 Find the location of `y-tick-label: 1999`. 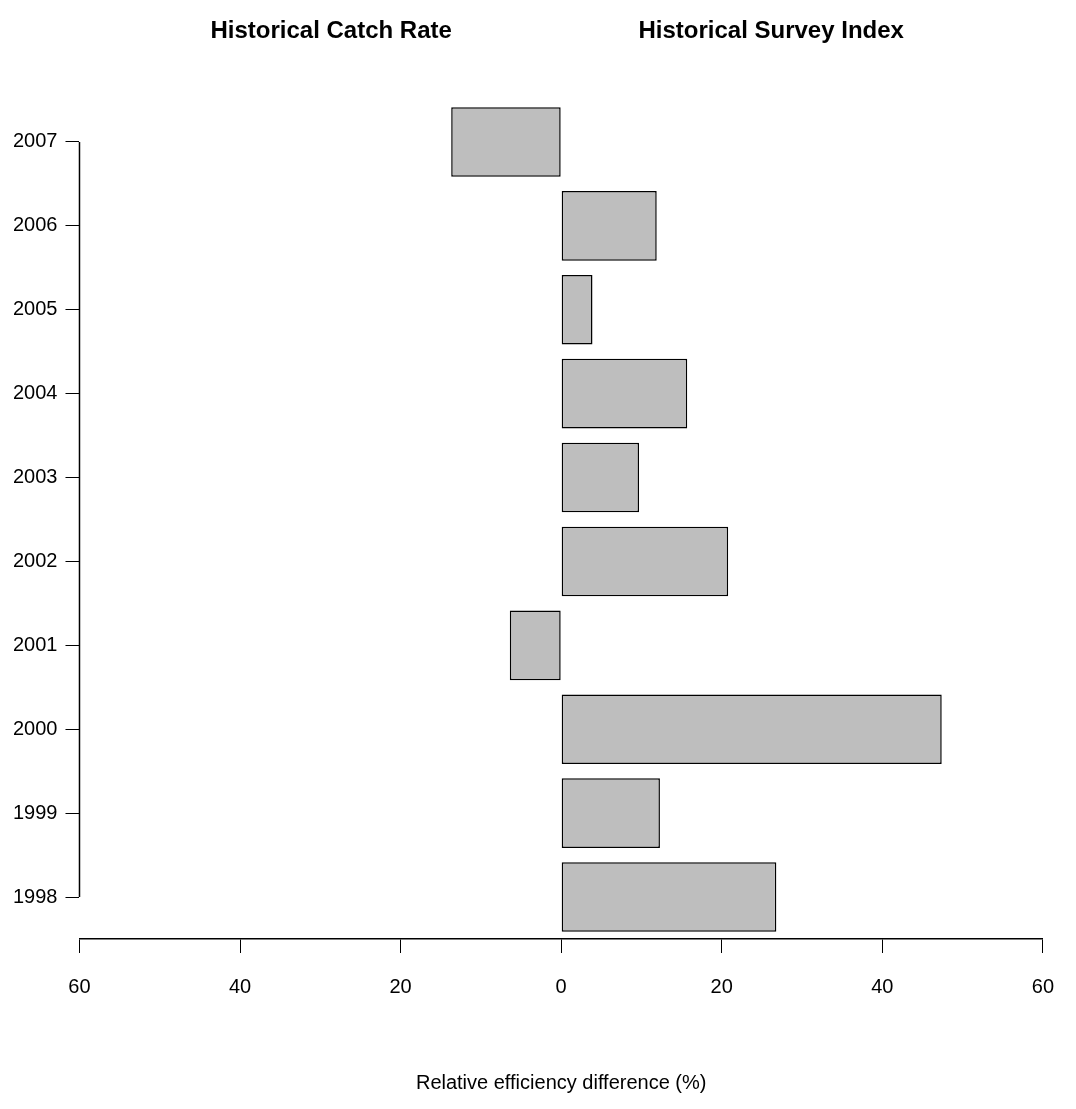

y-tick-label: 1999 is located at coordinates (35, 811).